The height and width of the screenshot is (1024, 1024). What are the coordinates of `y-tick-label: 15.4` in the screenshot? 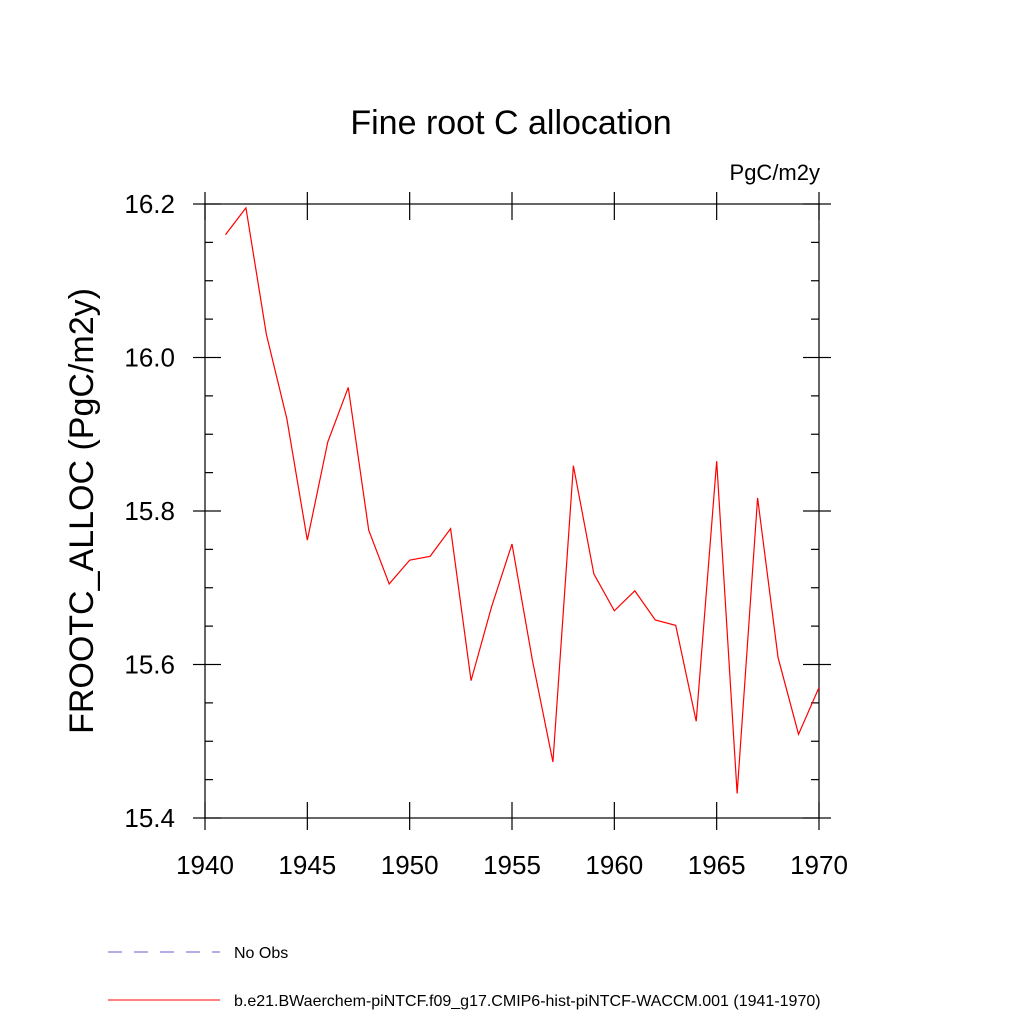 It's located at (149, 818).